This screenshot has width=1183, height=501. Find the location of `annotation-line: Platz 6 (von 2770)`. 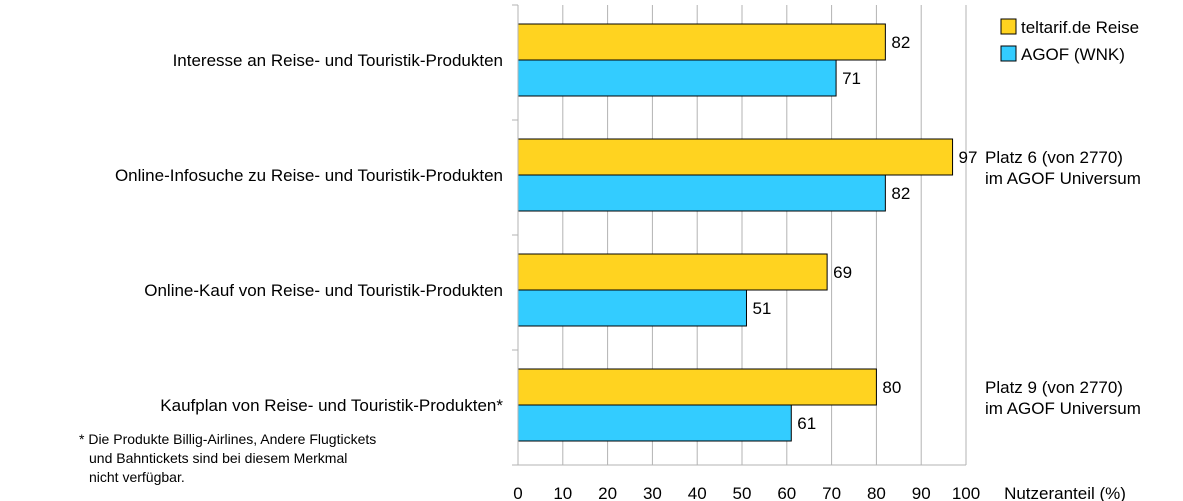

annotation-line: Platz 6 (von 2770) is located at coordinates (1054, 157).